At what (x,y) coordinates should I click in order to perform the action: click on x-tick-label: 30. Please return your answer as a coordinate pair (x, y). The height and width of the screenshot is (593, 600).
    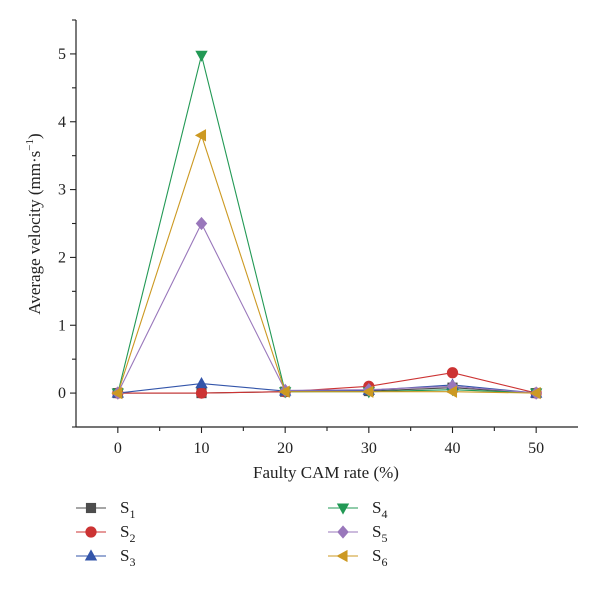
    Looking at the image, I should click on (369, 448).